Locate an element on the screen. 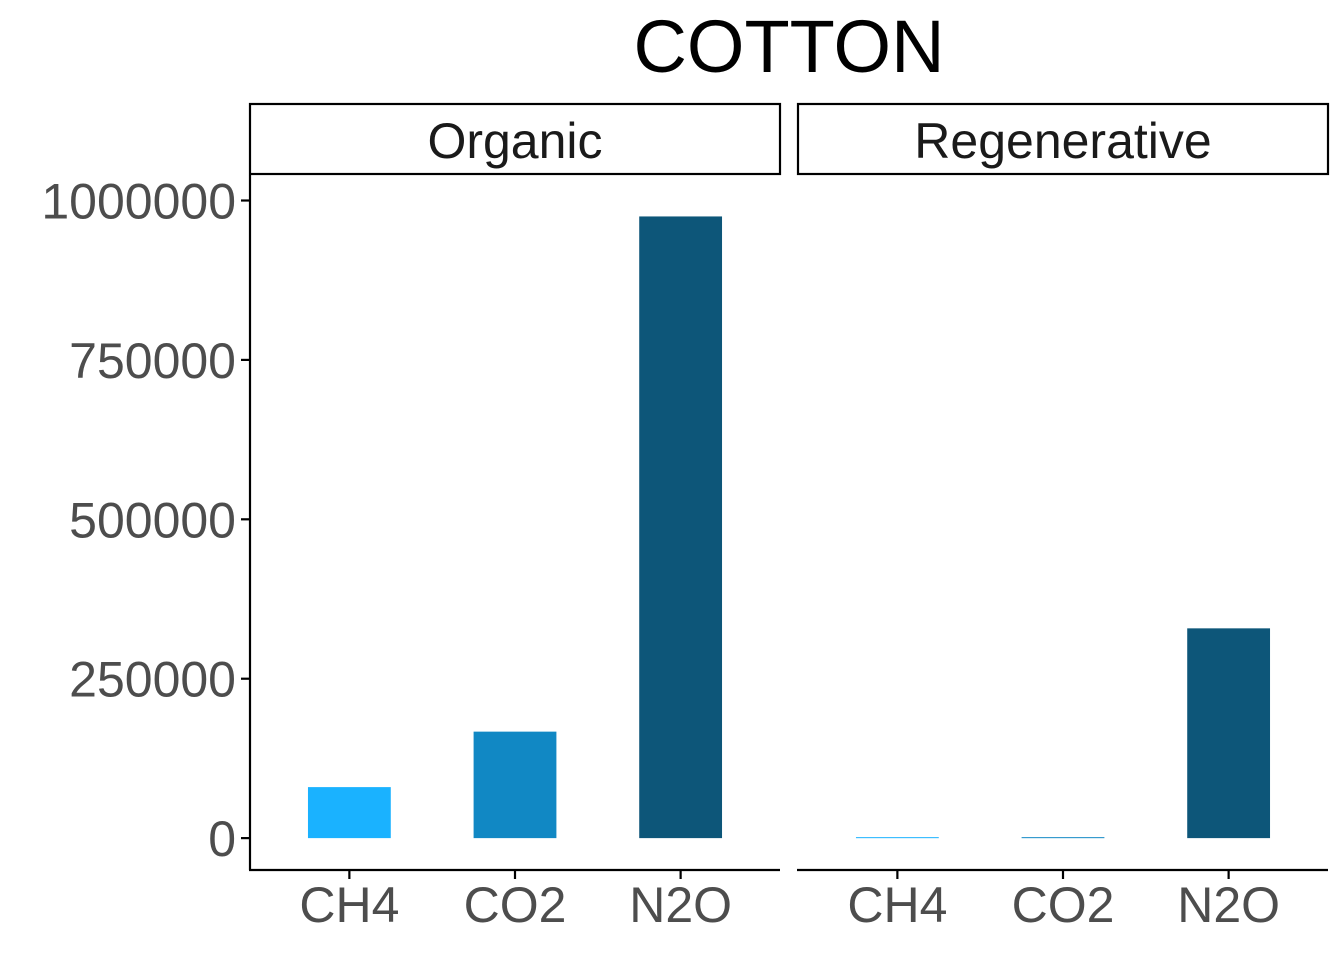  y-tick-label: 750000 is located at coordinates (152, 361).